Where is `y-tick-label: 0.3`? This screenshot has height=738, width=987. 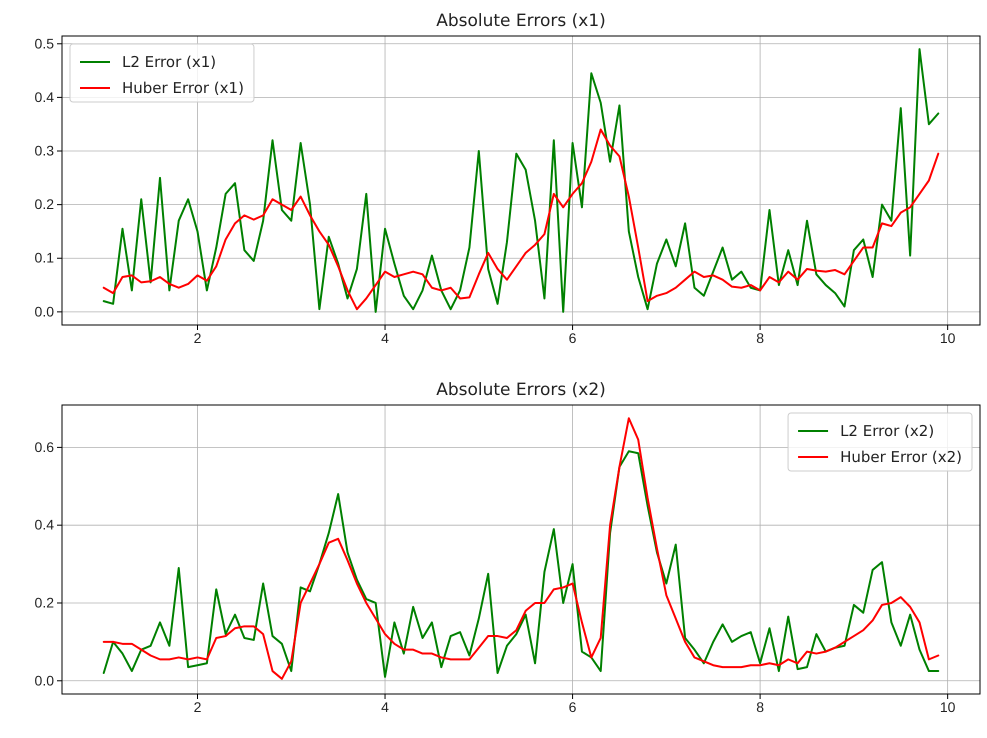 y-tick-label: 0.3 is located at coordinates (44, 150).